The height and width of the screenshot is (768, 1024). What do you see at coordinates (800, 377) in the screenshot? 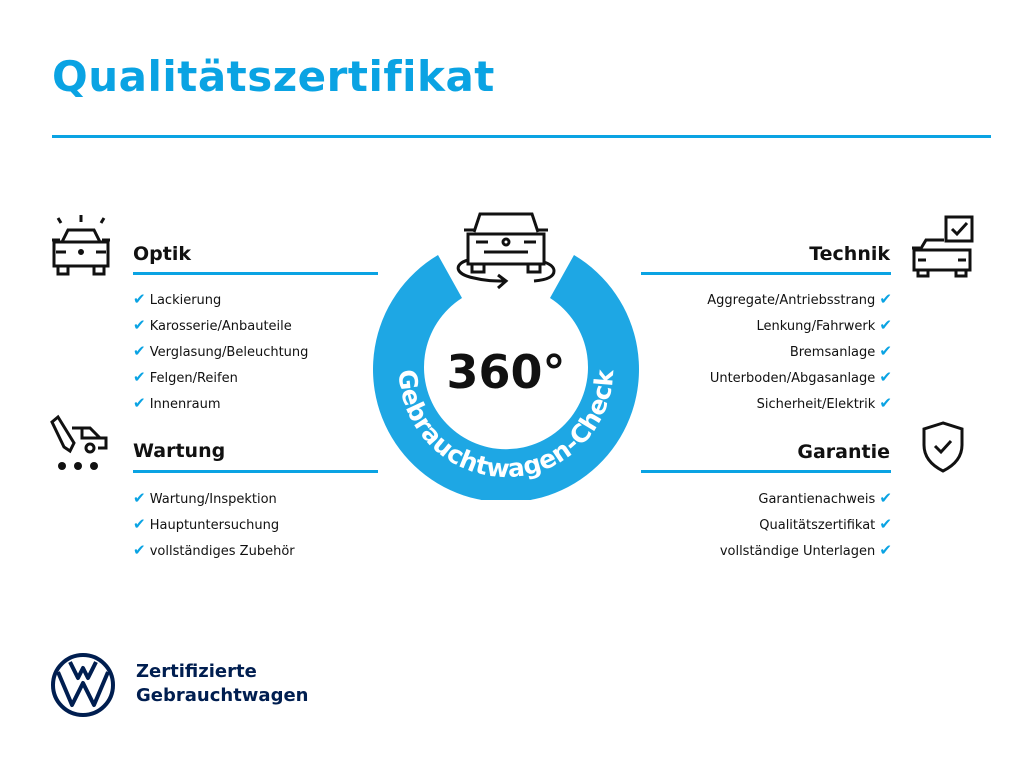
I see `list-item: Unterboden/Abgasanlage ✔` at bounding box center [800, 377].